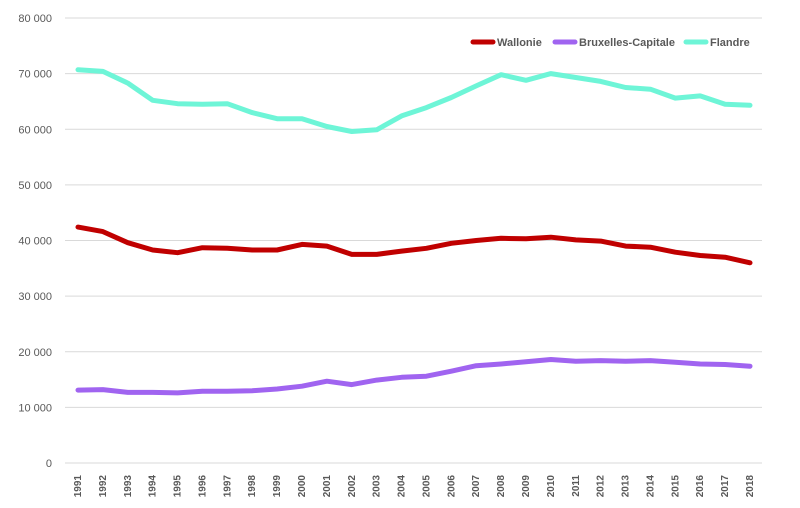  Describe the element at coordinates (730, 43) in the screenshot. I see `legend-label-flandre: Flandre` at that location.